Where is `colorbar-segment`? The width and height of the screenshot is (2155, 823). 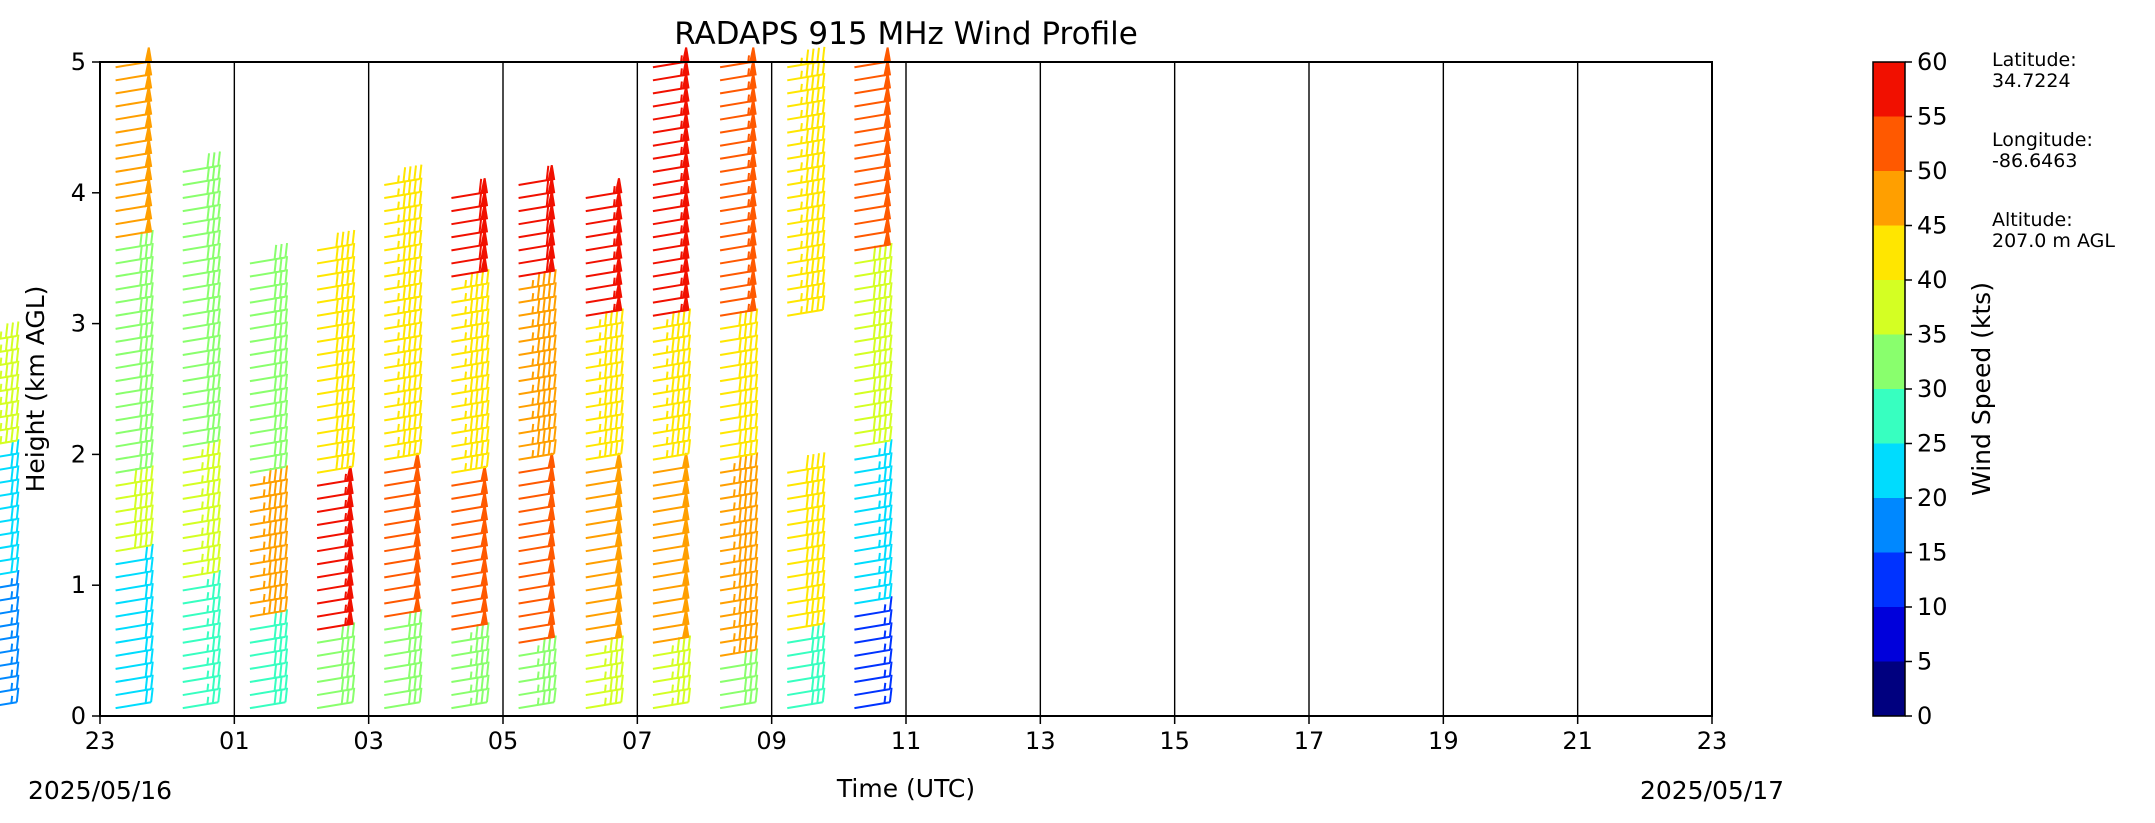 colorbar-segment is located at coordinates (1889, 198).